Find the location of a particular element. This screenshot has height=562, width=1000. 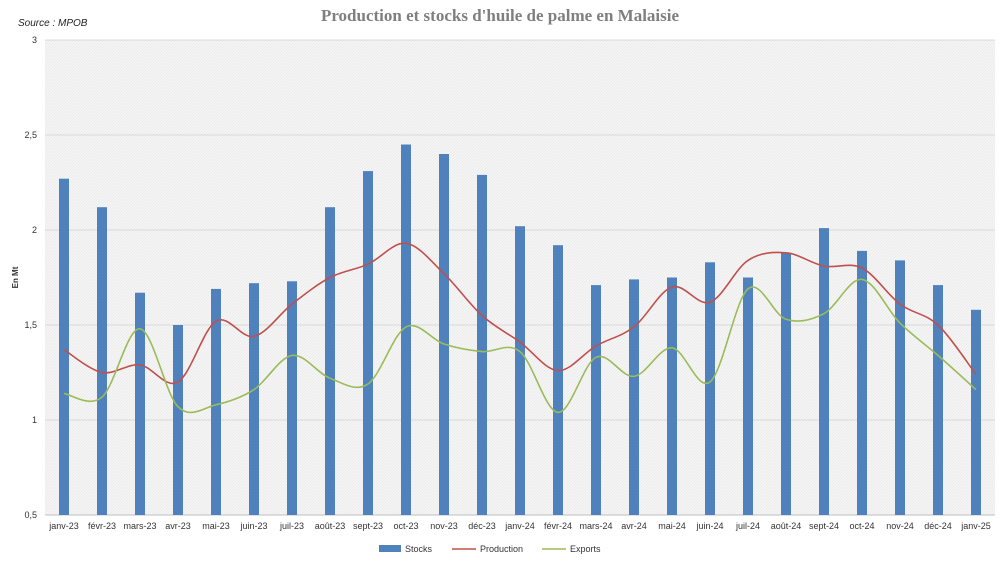

legend-label-exports: Exports is located at coordinates (585, 549).